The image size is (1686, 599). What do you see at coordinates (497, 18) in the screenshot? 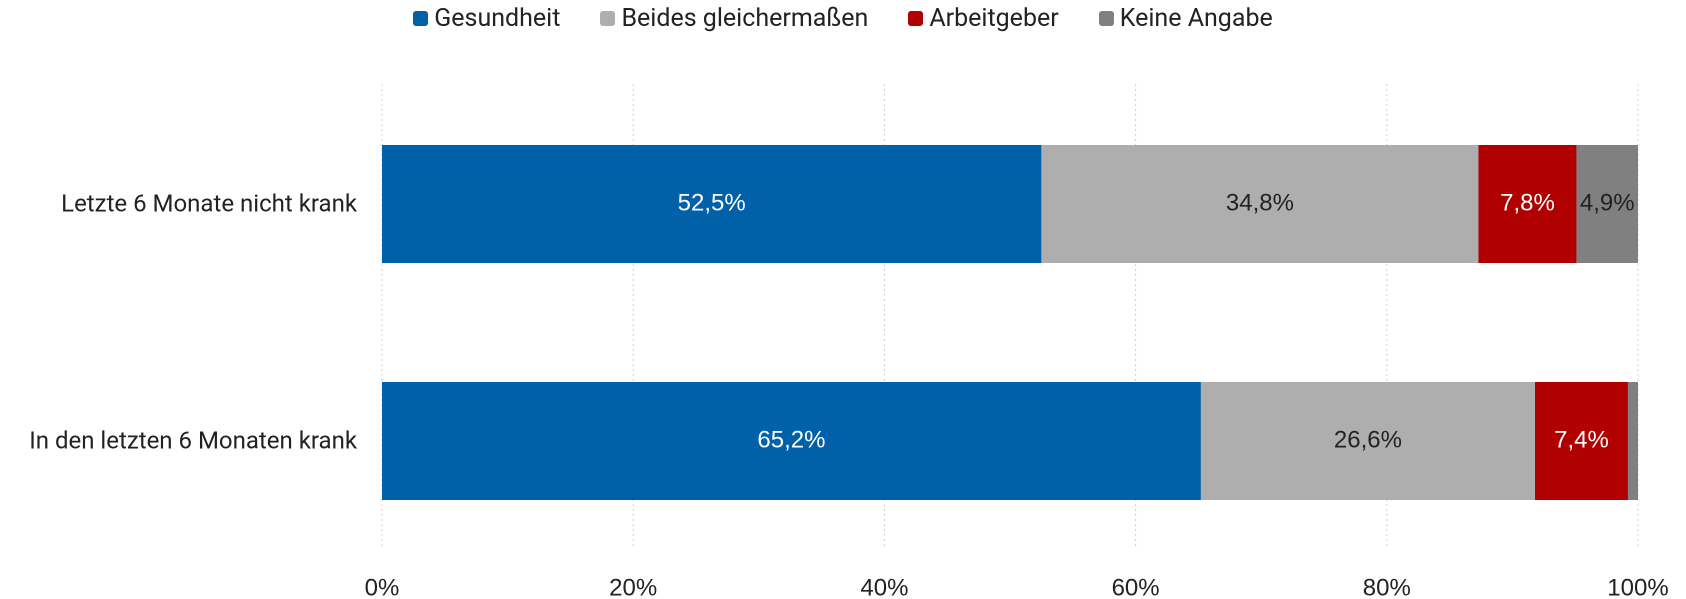
I see `legend-label: Gesundheit` at bounding box center [497, 18].